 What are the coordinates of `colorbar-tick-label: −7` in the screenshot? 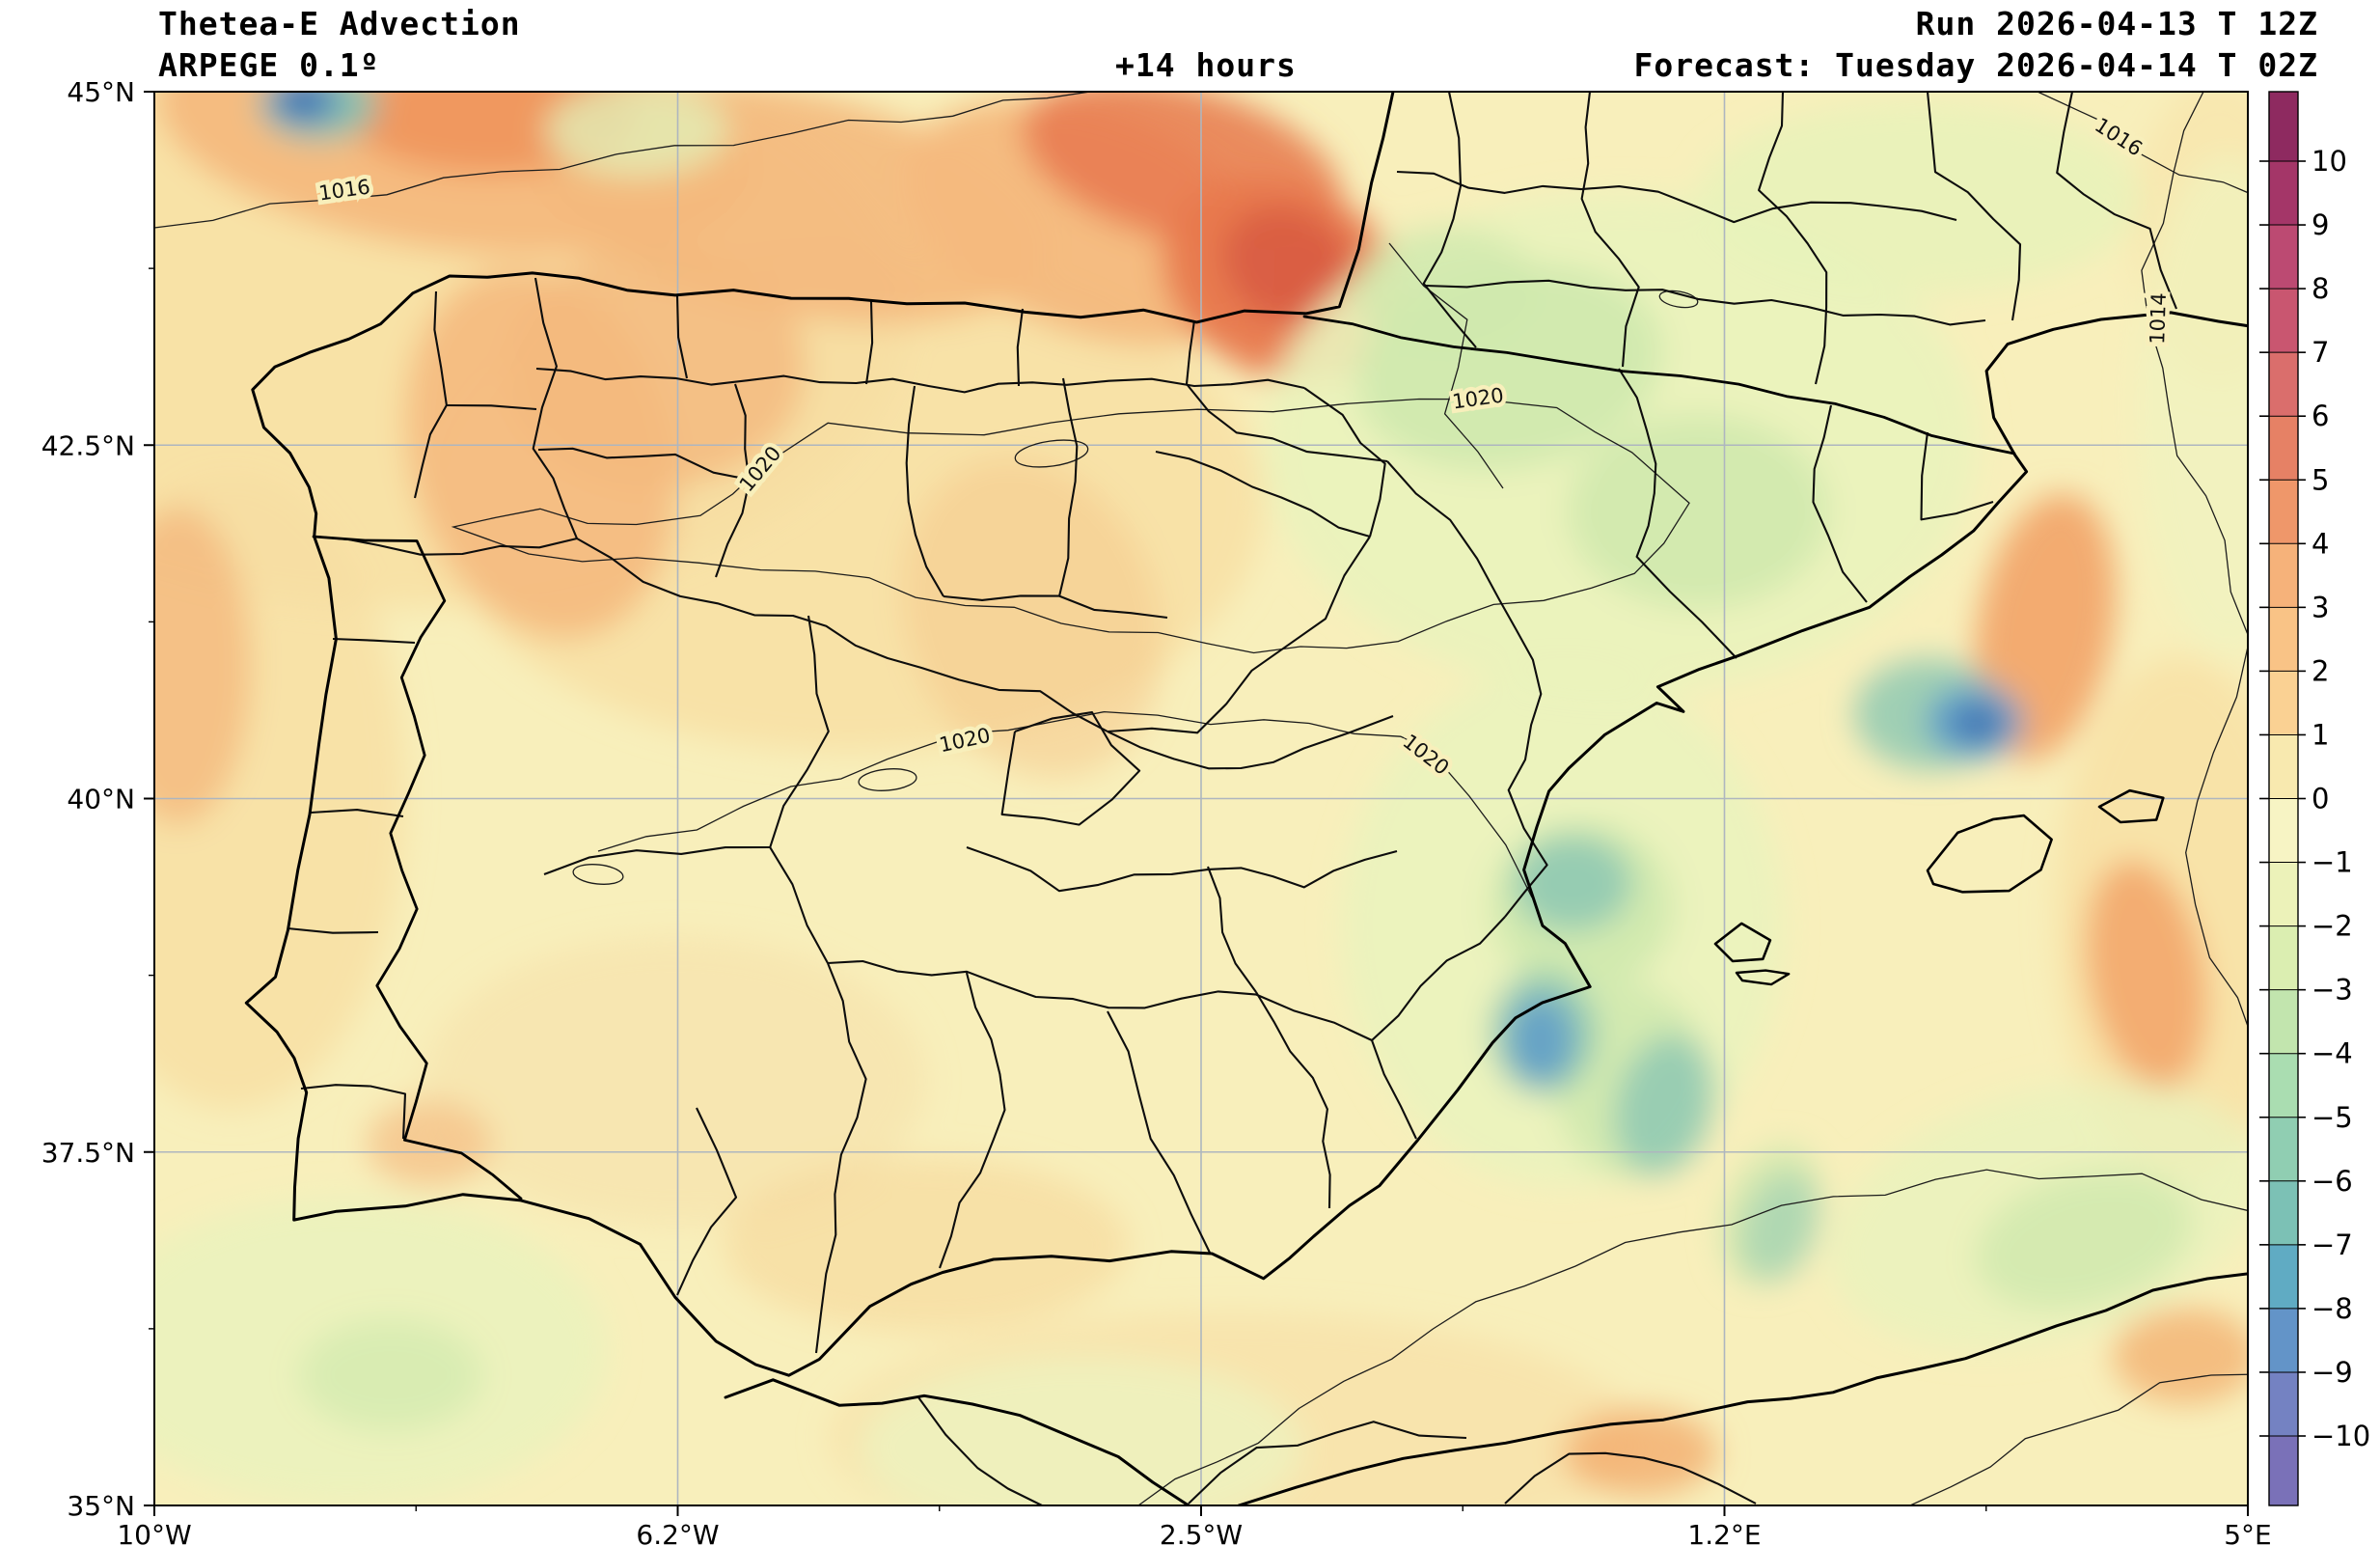 It's located at (2332, 1245).